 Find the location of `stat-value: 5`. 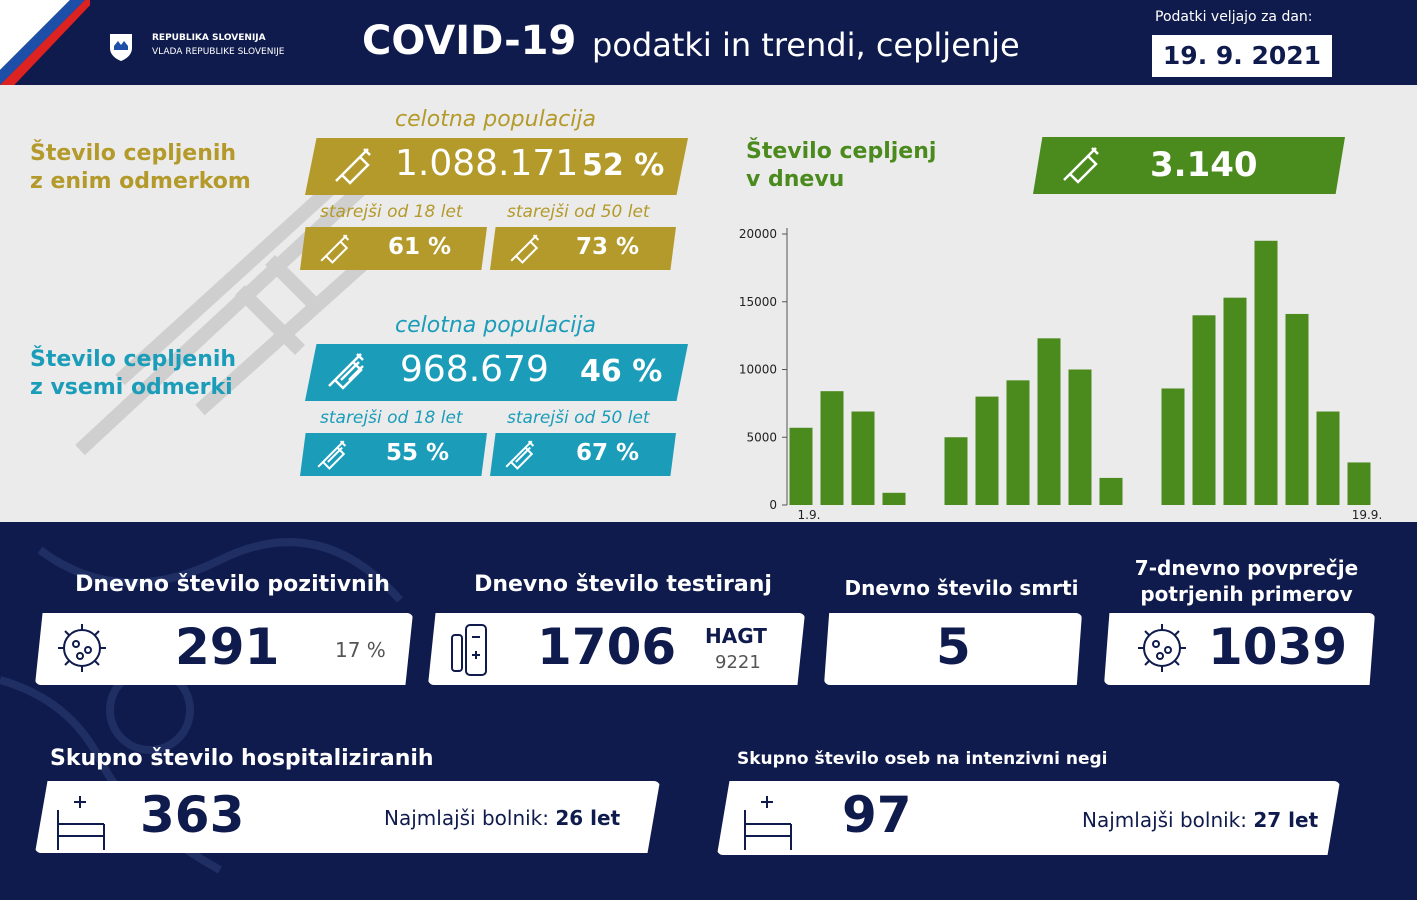

stat-value: 5 is located at coordinates (953, 647).